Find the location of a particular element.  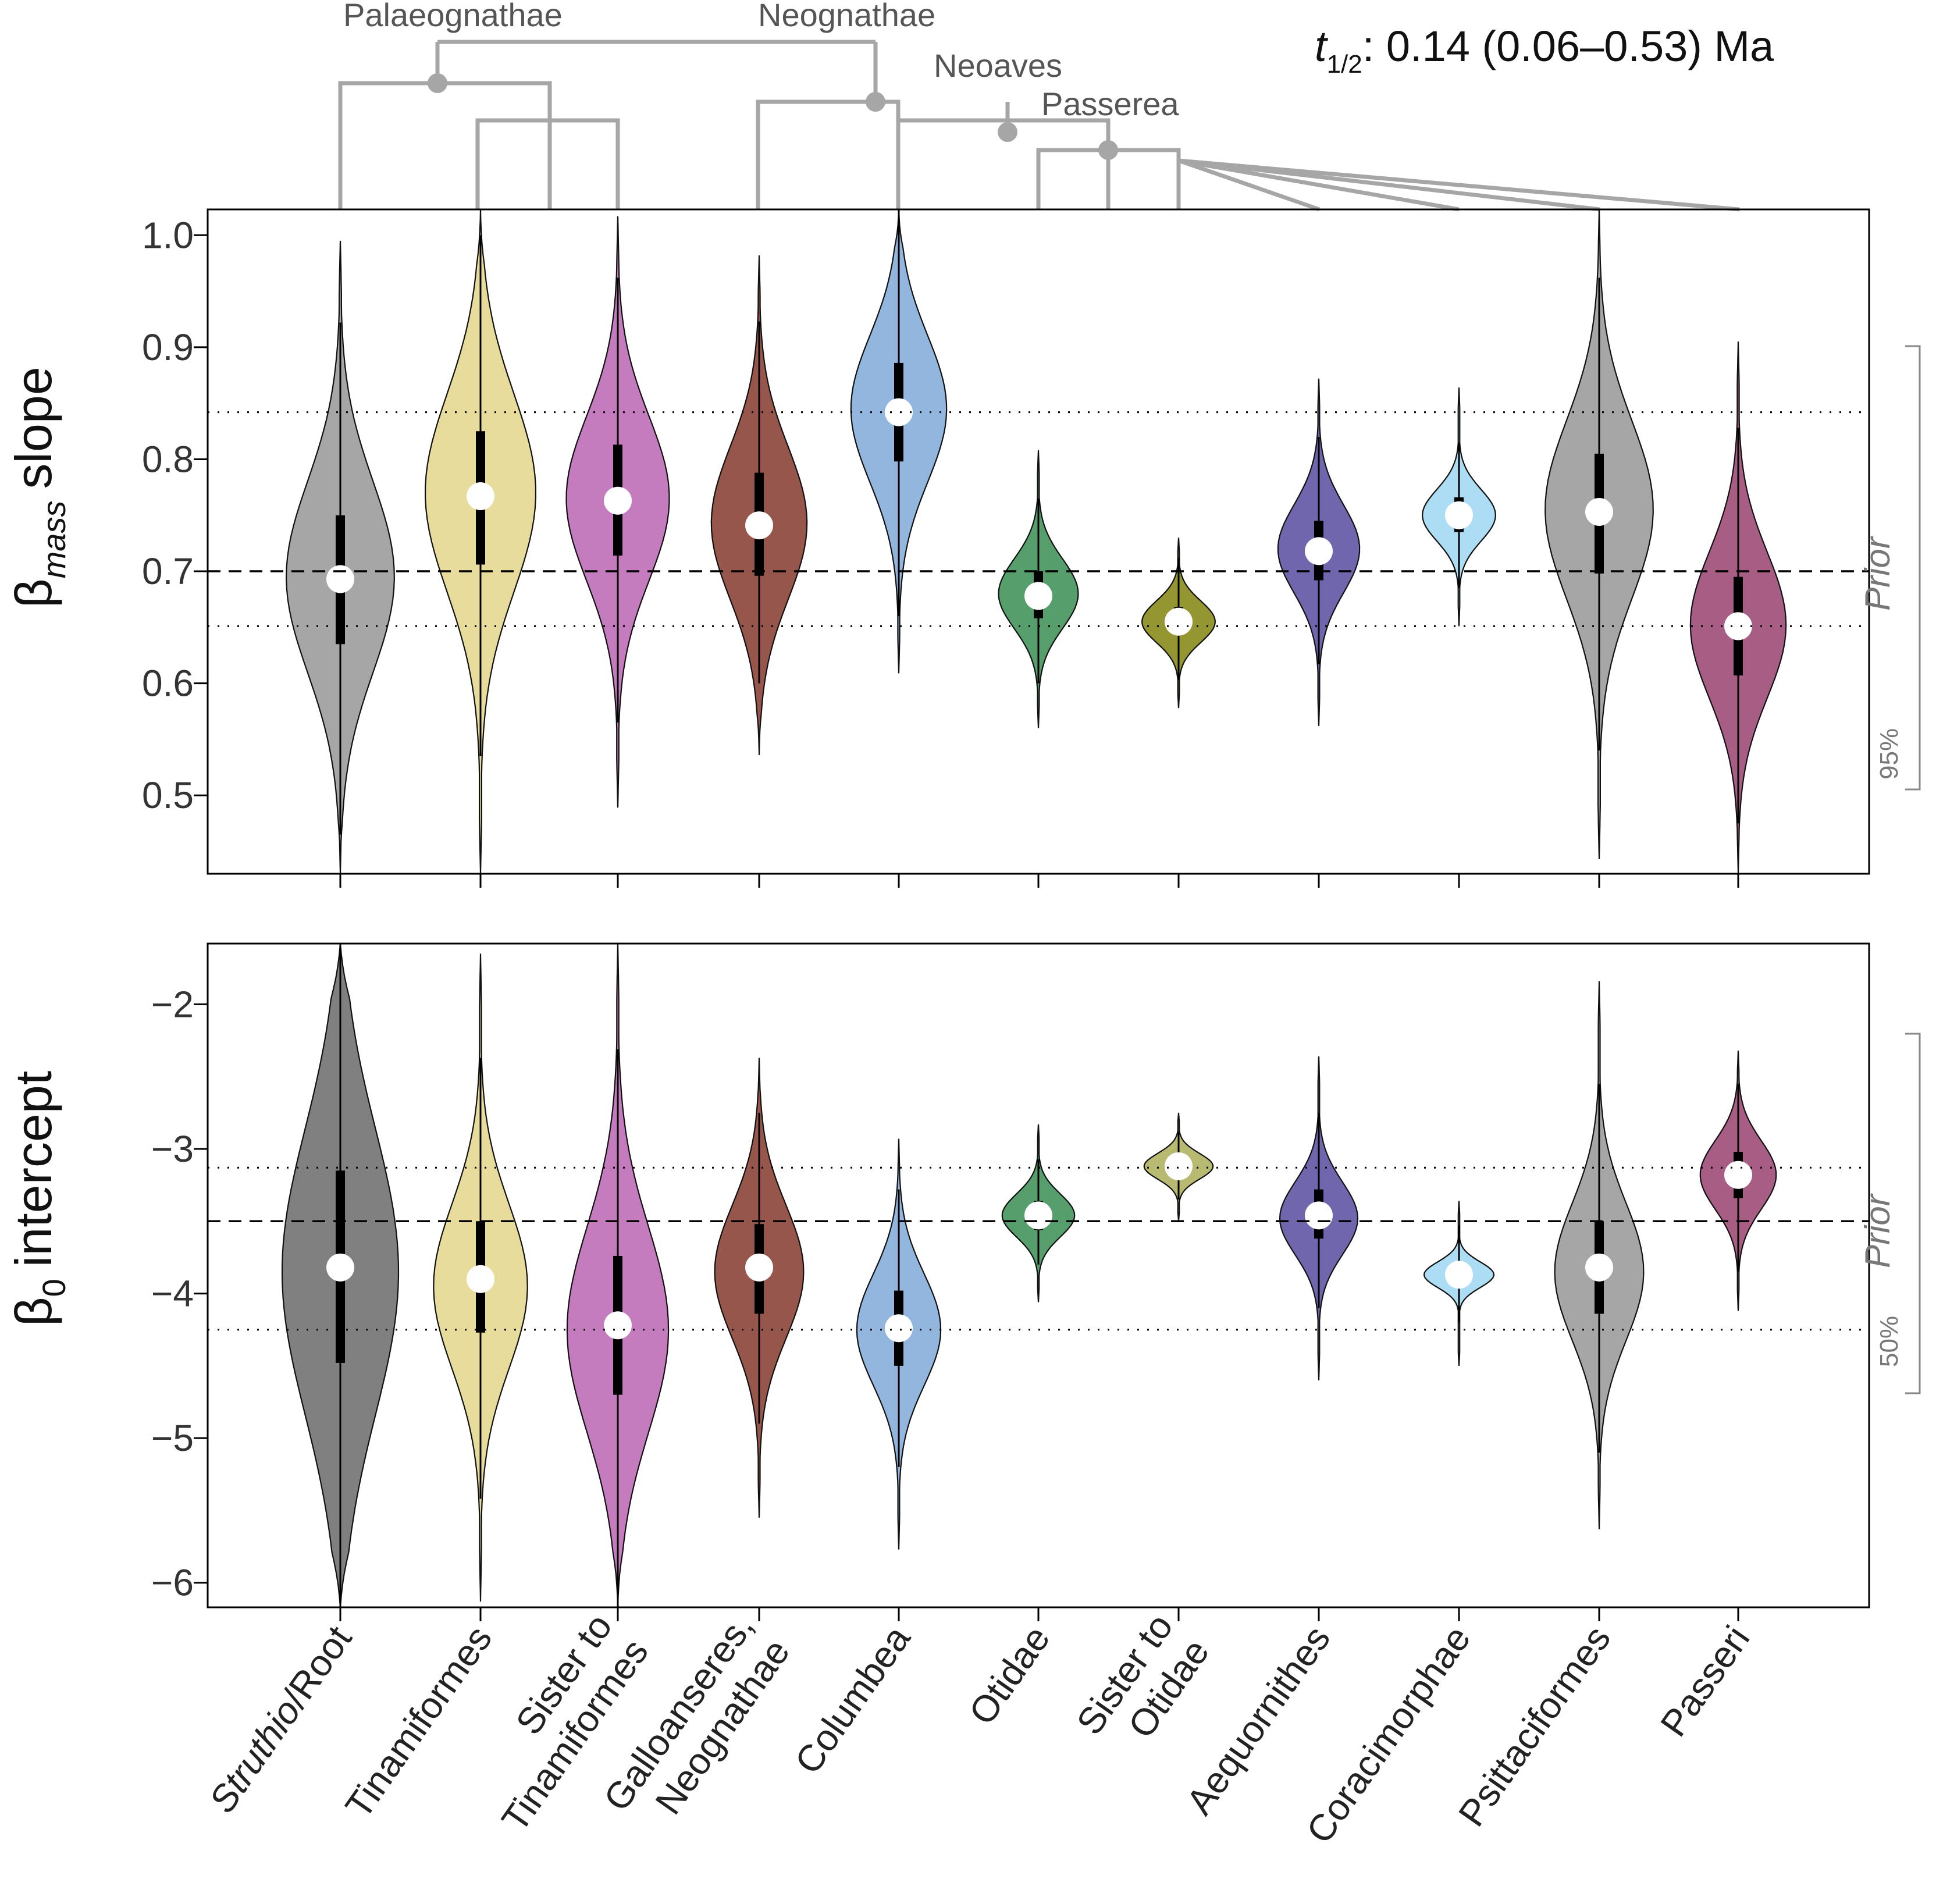

node-passerea is located at coordinates (1108, 150).